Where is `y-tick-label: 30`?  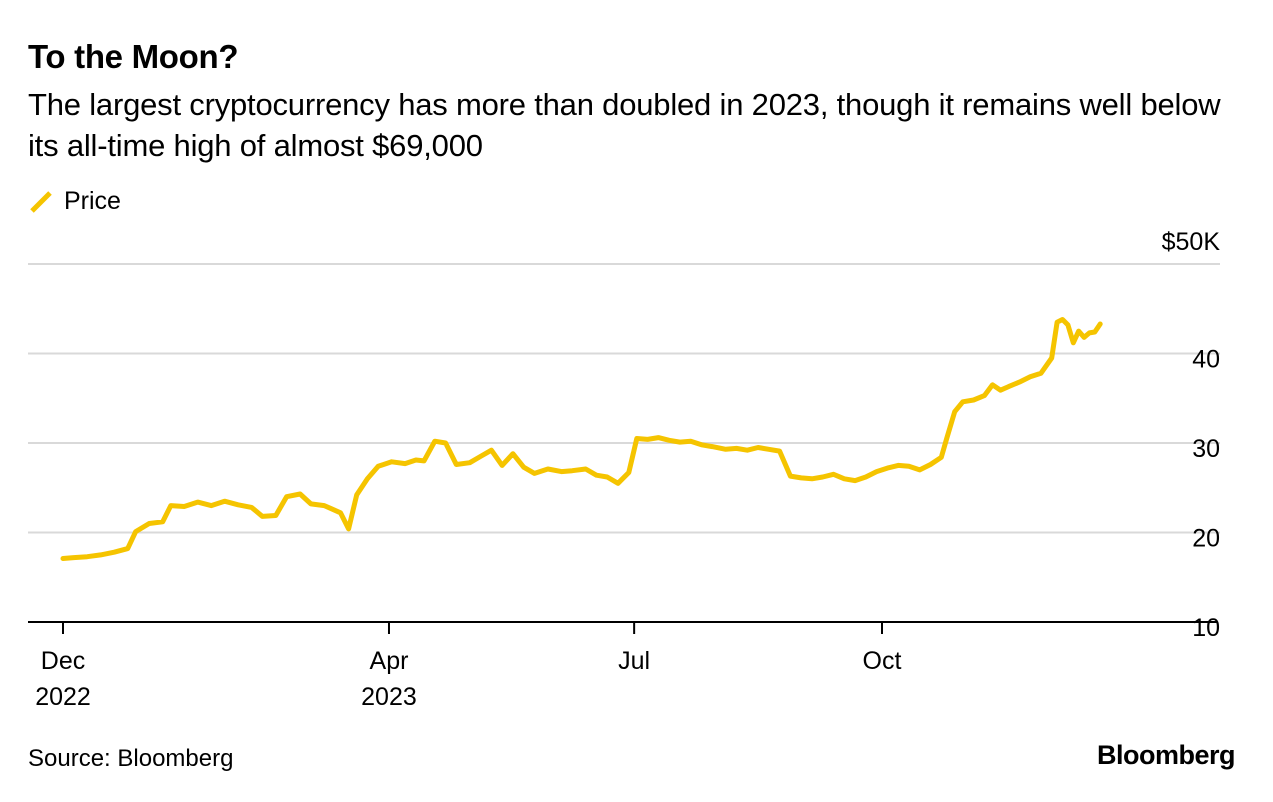 y-tick-label: 30 is located at coordinates (1206, 449).